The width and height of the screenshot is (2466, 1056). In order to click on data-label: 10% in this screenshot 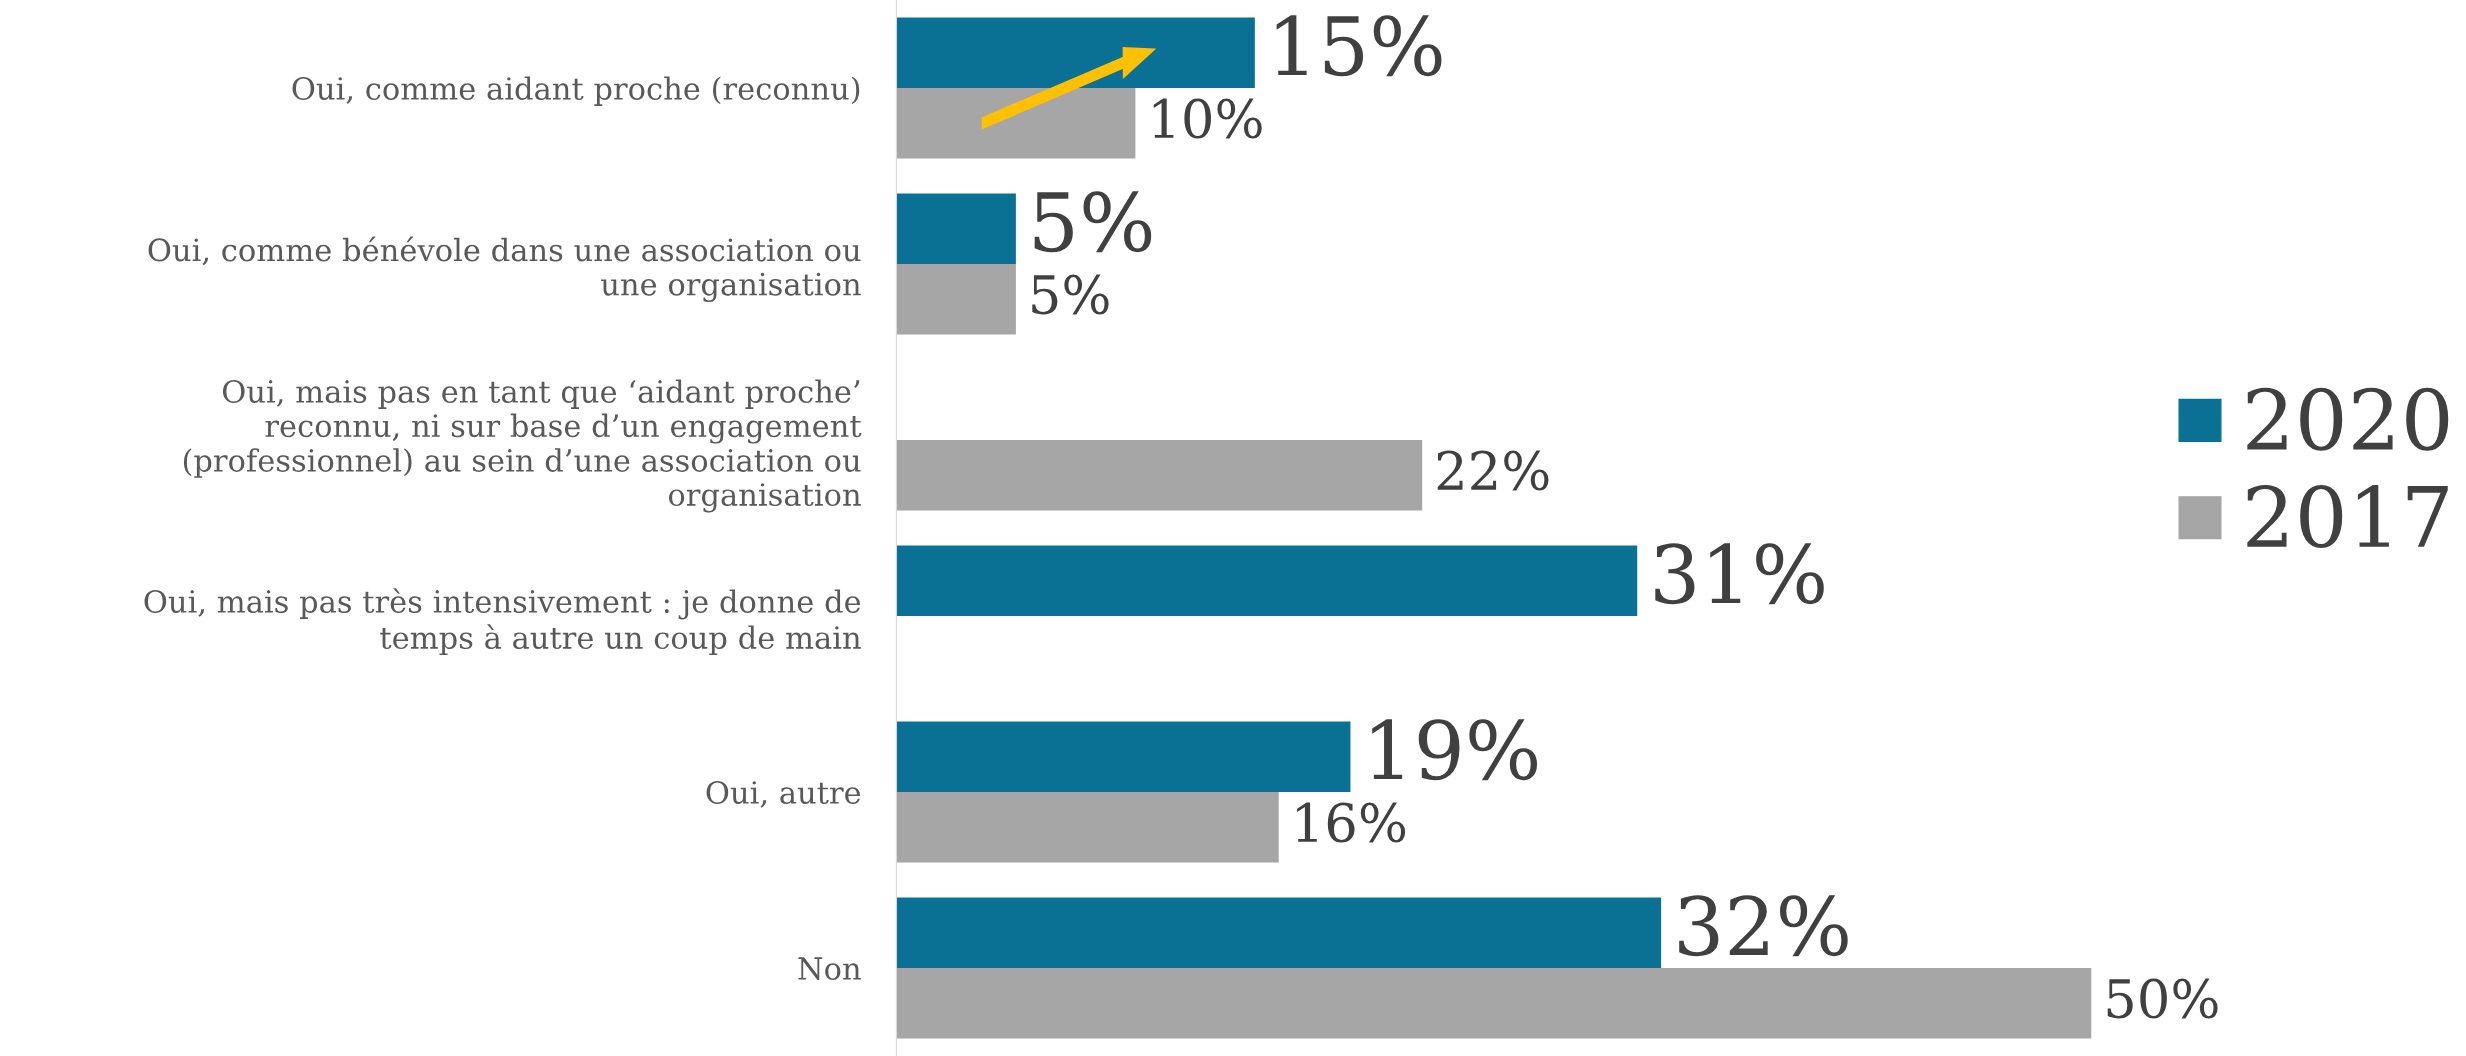, I will do `click(1207, 118)`.